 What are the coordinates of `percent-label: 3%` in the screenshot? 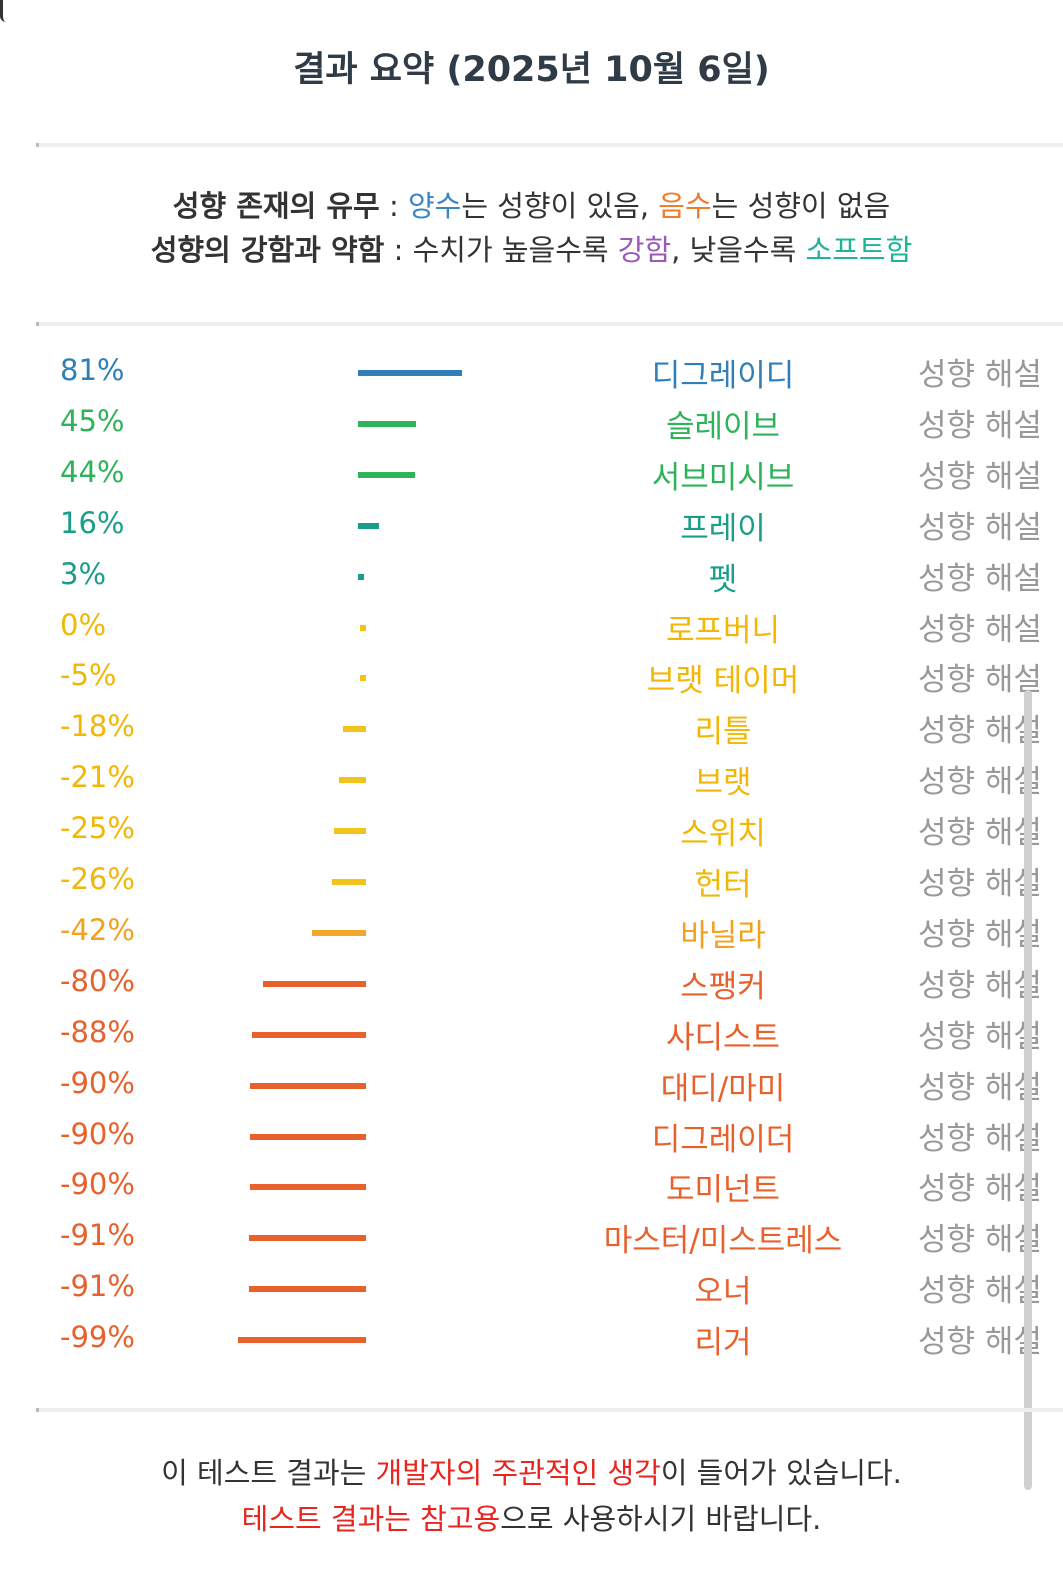 It's located at (83, 573).